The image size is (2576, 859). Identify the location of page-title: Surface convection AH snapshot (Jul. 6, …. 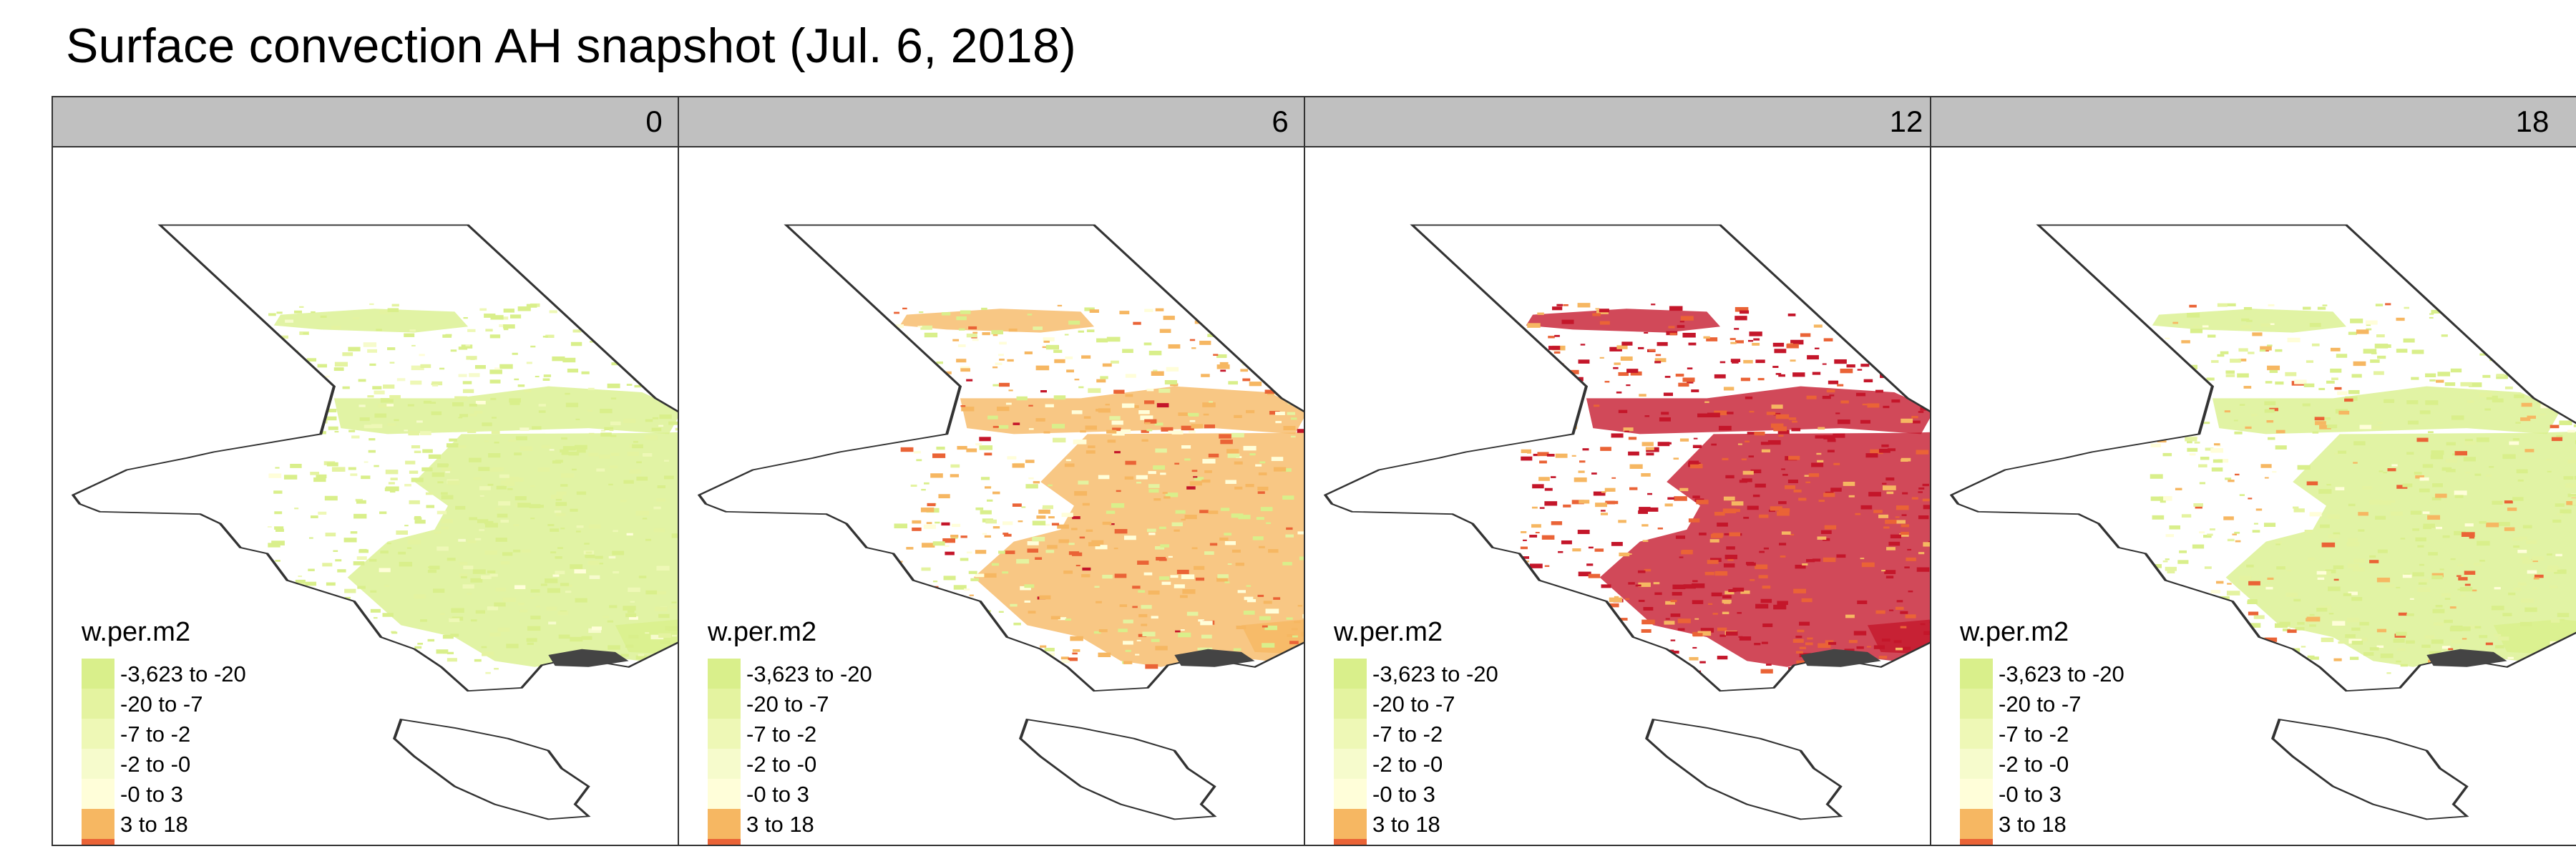
(571, 46).